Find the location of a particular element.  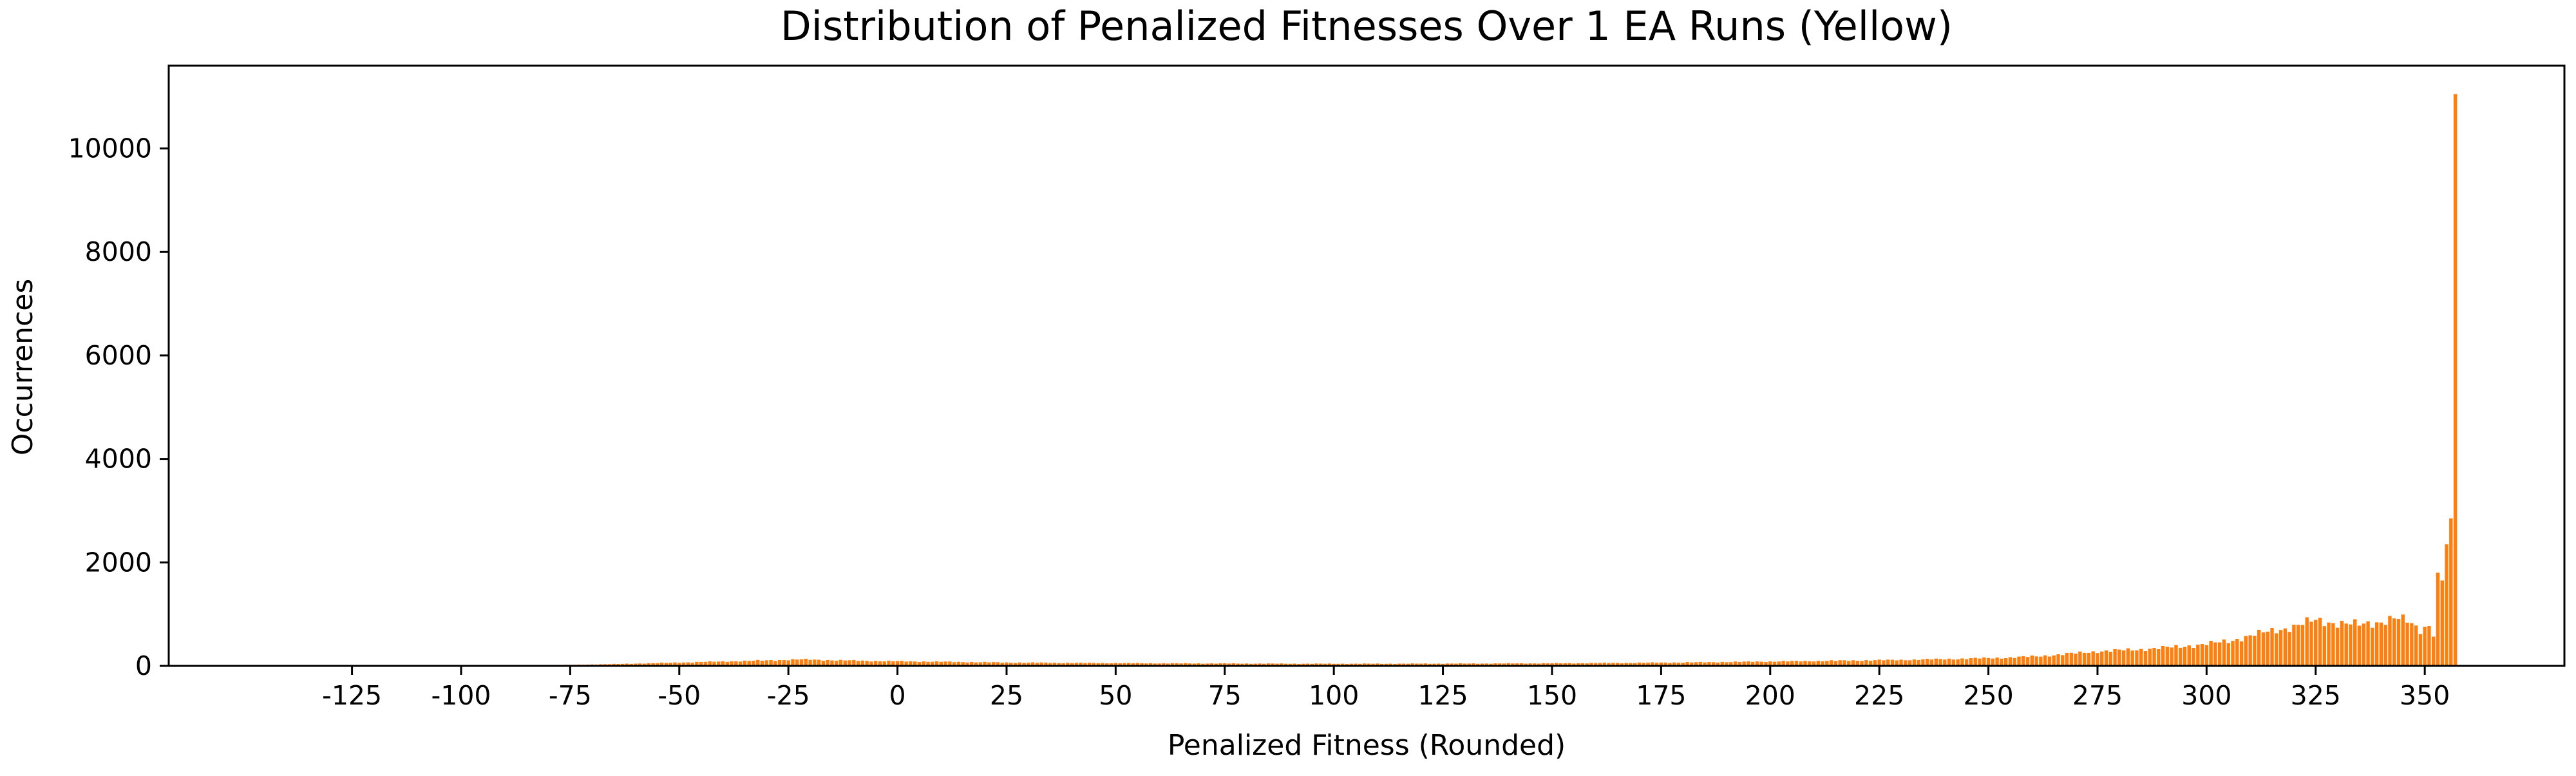

y-tick-label: 6000 is located at coordinates (119, 356).